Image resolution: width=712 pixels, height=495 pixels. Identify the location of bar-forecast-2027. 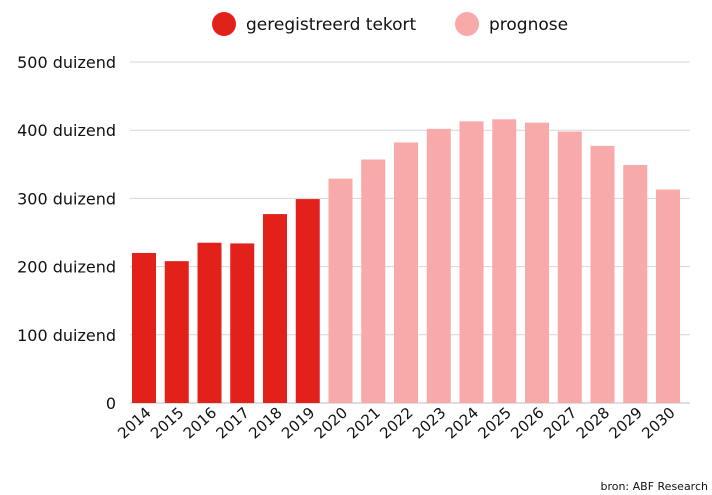
(569, 267).